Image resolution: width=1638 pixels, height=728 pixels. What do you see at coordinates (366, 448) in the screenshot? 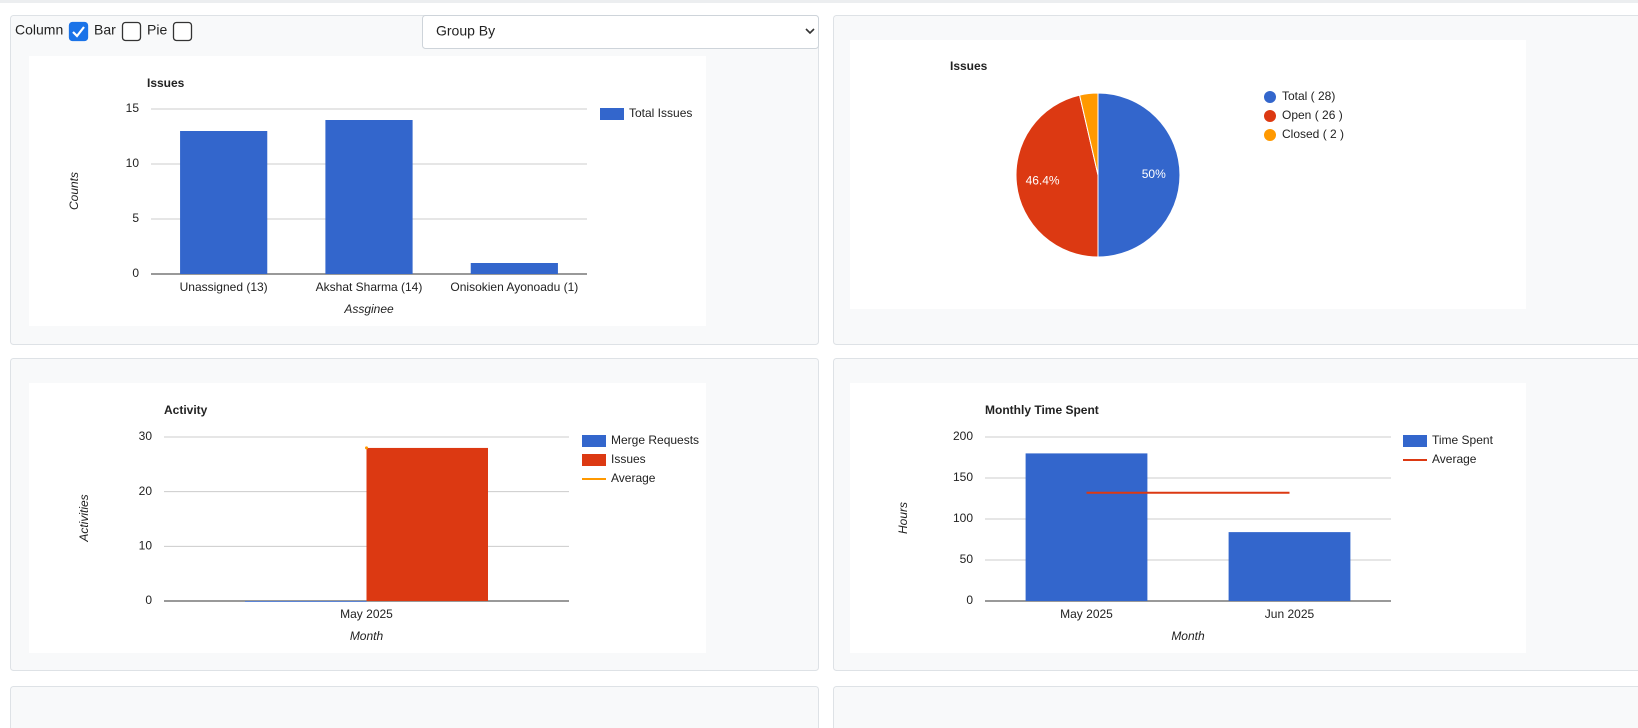
I see `average-point` at bounding box center [366, 448].